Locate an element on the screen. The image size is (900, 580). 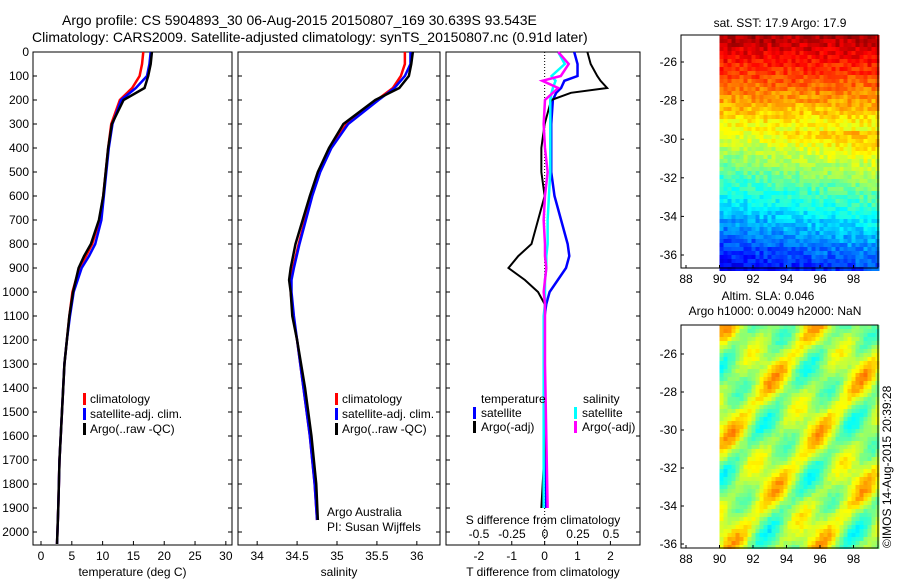
x-tick-label: -1 is located at coordinates (511, 556).